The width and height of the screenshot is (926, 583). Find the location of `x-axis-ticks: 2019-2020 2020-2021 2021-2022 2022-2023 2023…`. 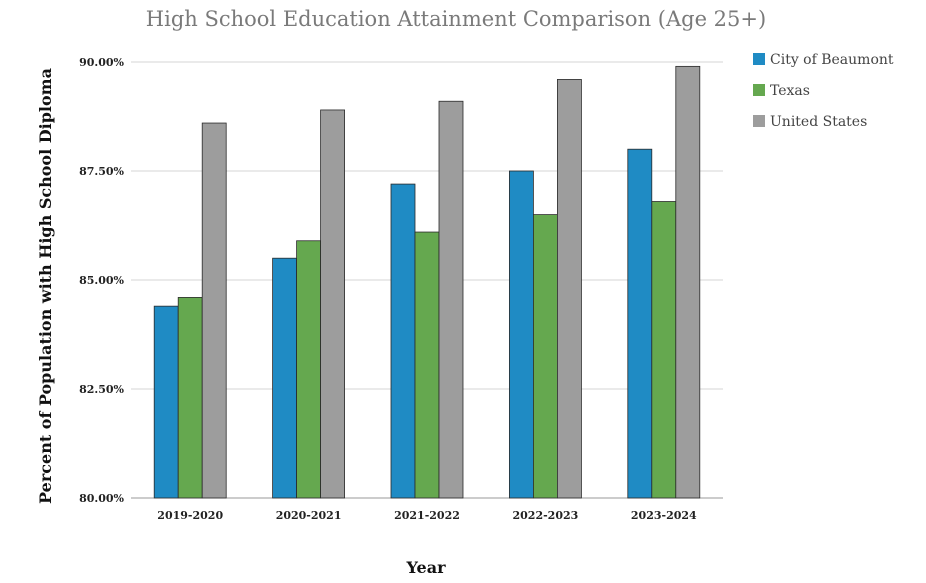

x-axis-ticks: 2019-2020 2020-2021 2021-2022 2022-2023 2023… is located at coordinates (427, 515).